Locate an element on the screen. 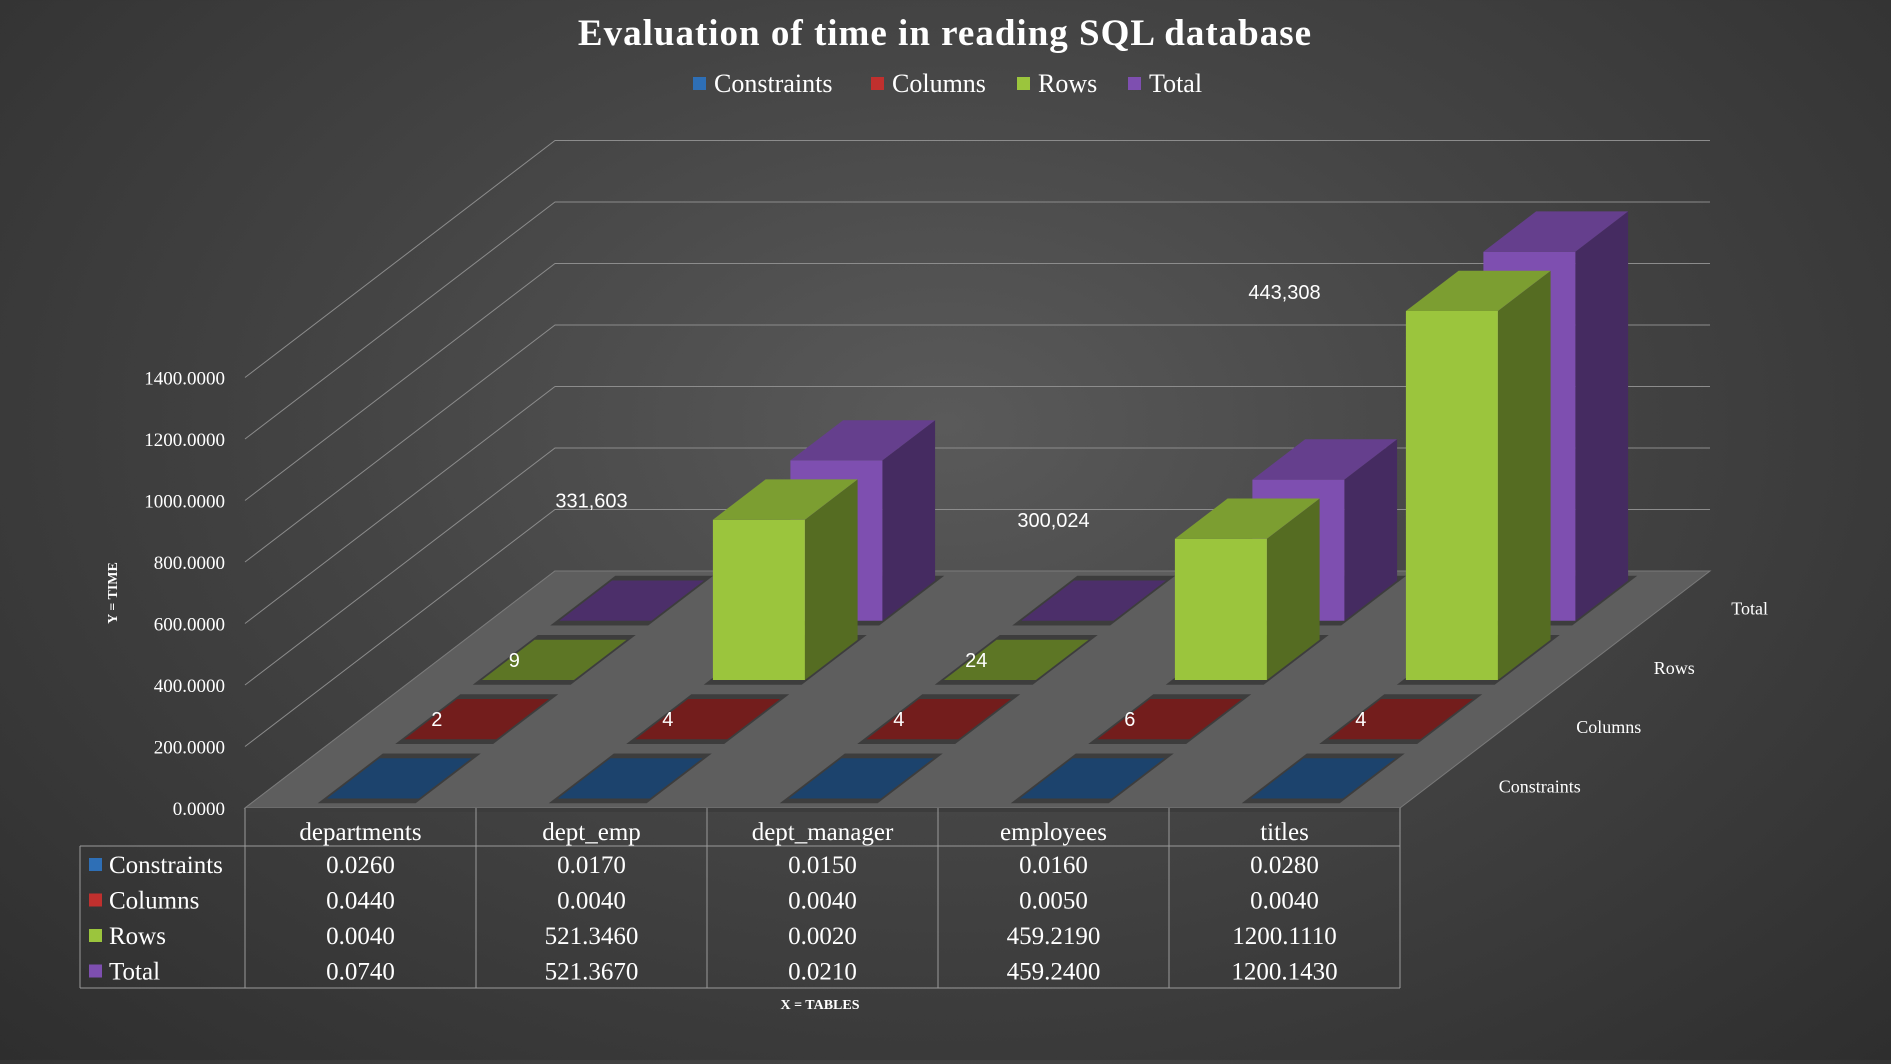 This screenshot has height=1064, width=1891. table-cell: 0.0150 is located at coordinates (822, 865).